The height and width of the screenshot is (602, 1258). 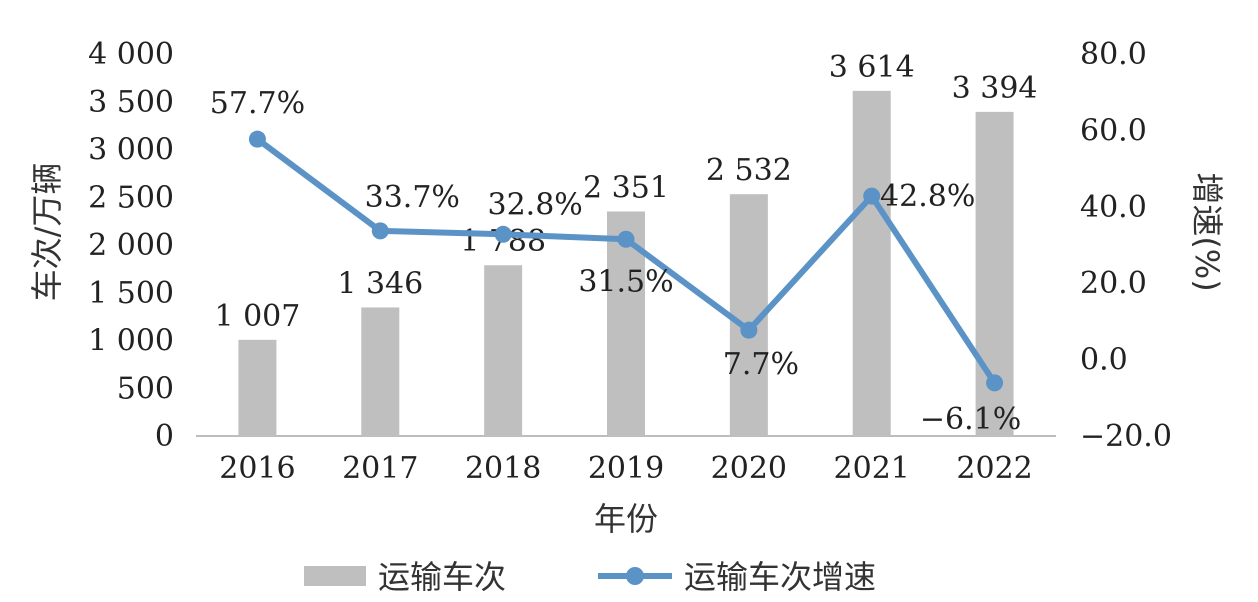 What do you see at coordinates (1126, 436) in the screenshot?
I see `y2-tick-label: −20.0` at bounding box center [1126, 436].